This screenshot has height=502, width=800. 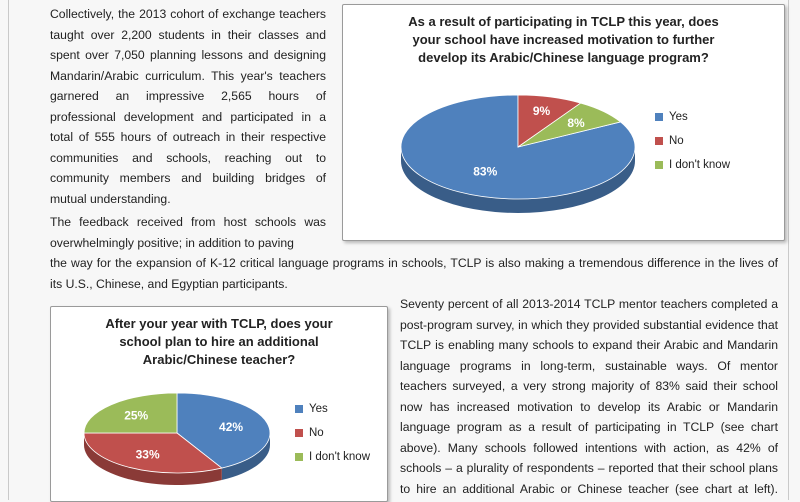 What do you see at coordinates (700, 165) in the screenshot?
I see `chart-motivation-legend-label: I don't know` at bounding box center [700, 165].